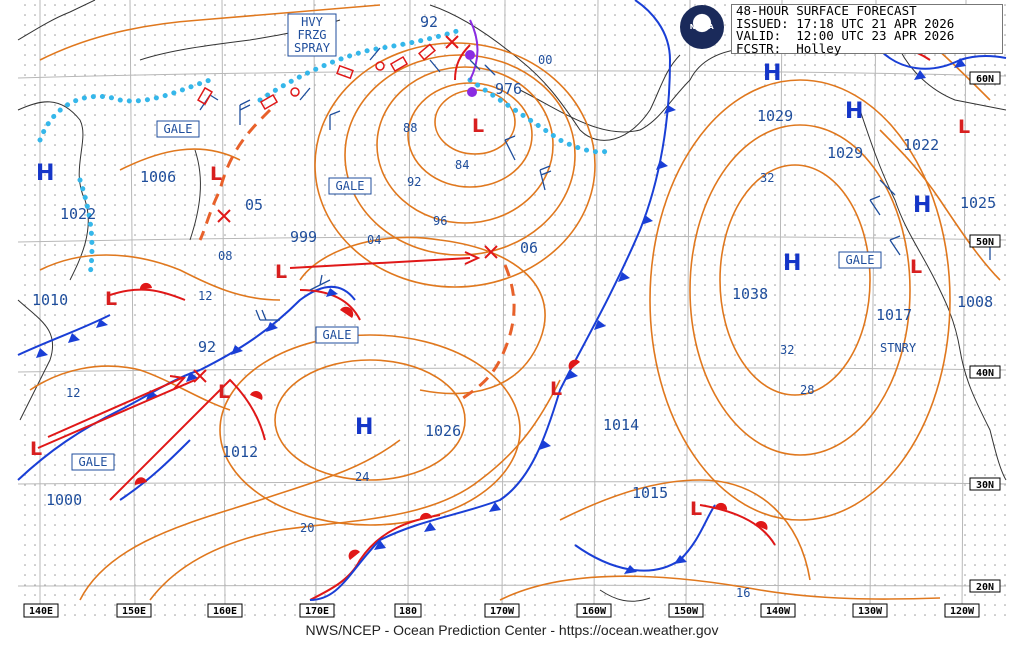 Image resolution: width=1024 pixels, height=652 pixels. What do you see at coordinates (307, 528) in the screenshot?
I see `isobar-value: 20` at bounding box center [307, 528].